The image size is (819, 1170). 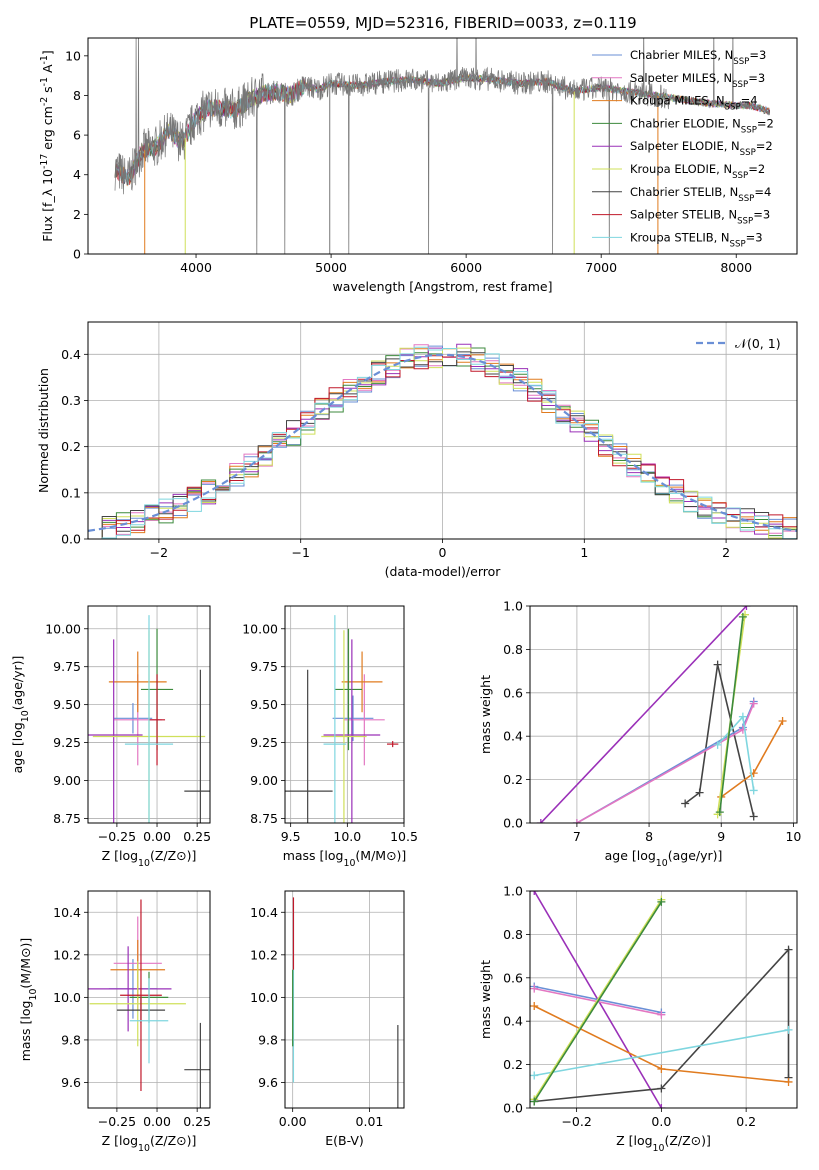 I want to click on x-axis-label: wavelength [Angstrom, rest frame], so click(x=442, y=286).